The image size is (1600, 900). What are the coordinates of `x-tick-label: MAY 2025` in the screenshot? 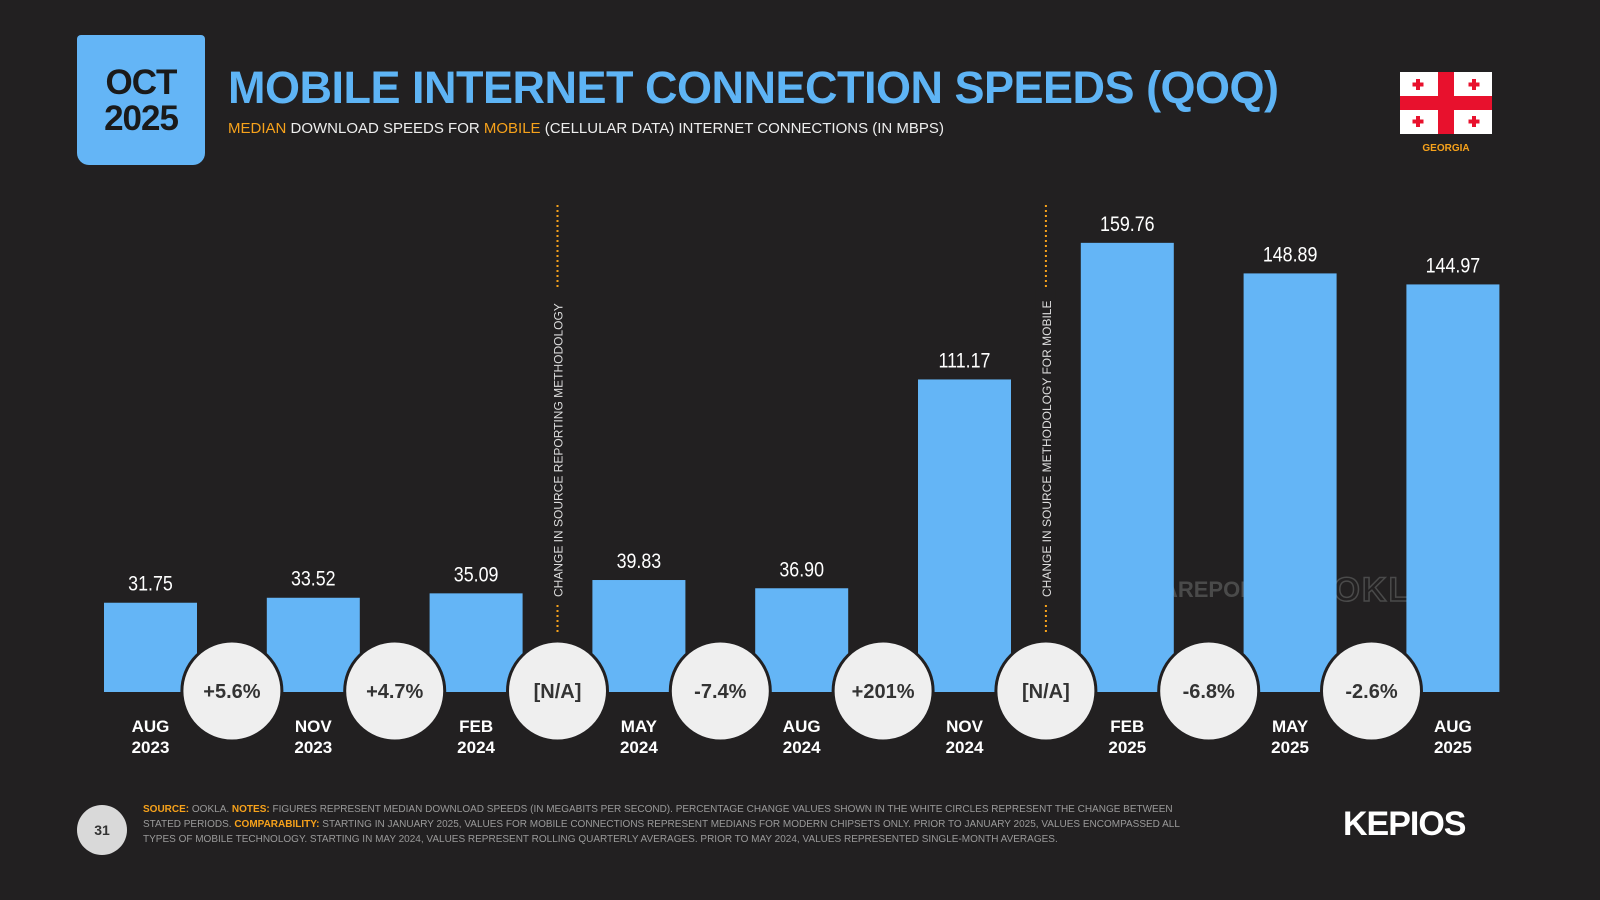 It's located at (1290, 737).